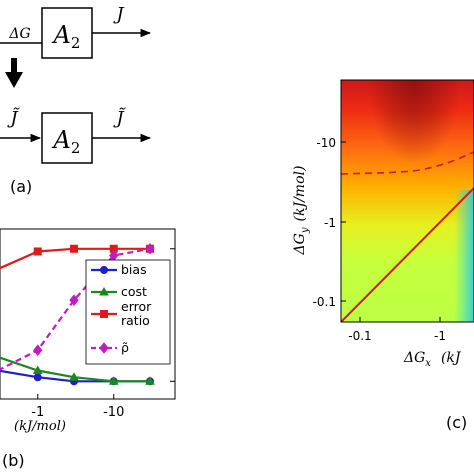  I want to click on heatmap-frame, so click(407, 201).